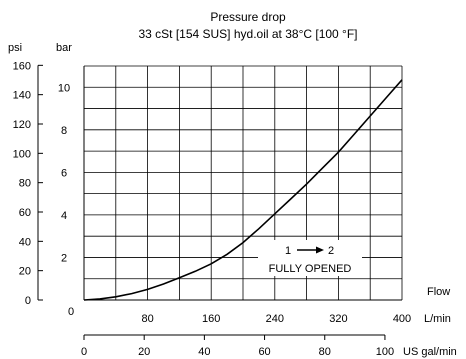  What do you see at coordinates (22, 66) in the screenshot?
I see `y-tick-label-psi: 160` at bounding box center [22, 66].